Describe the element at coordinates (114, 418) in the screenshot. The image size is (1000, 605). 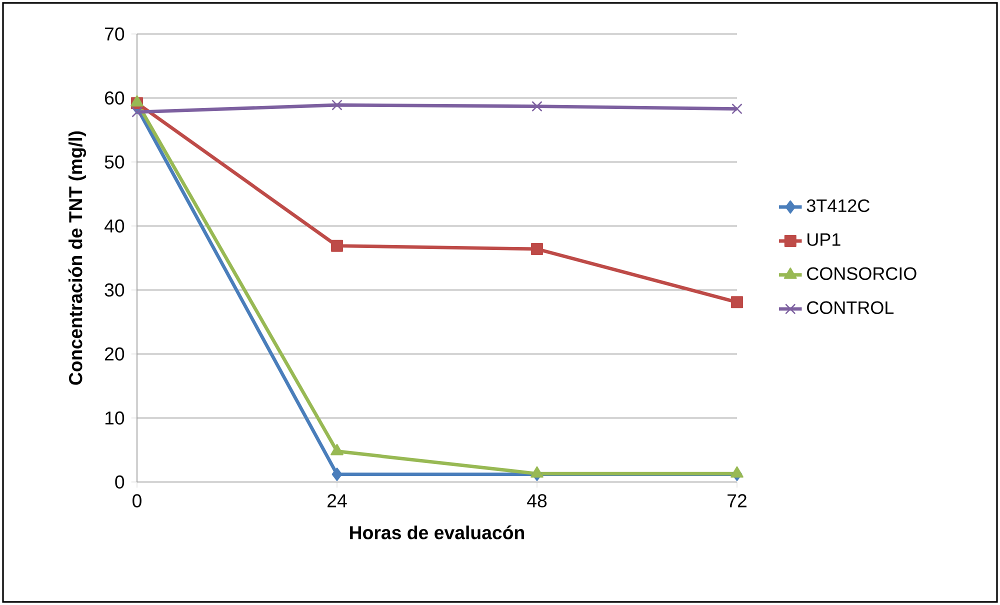
I see `y-tick-label: 10` at that location.